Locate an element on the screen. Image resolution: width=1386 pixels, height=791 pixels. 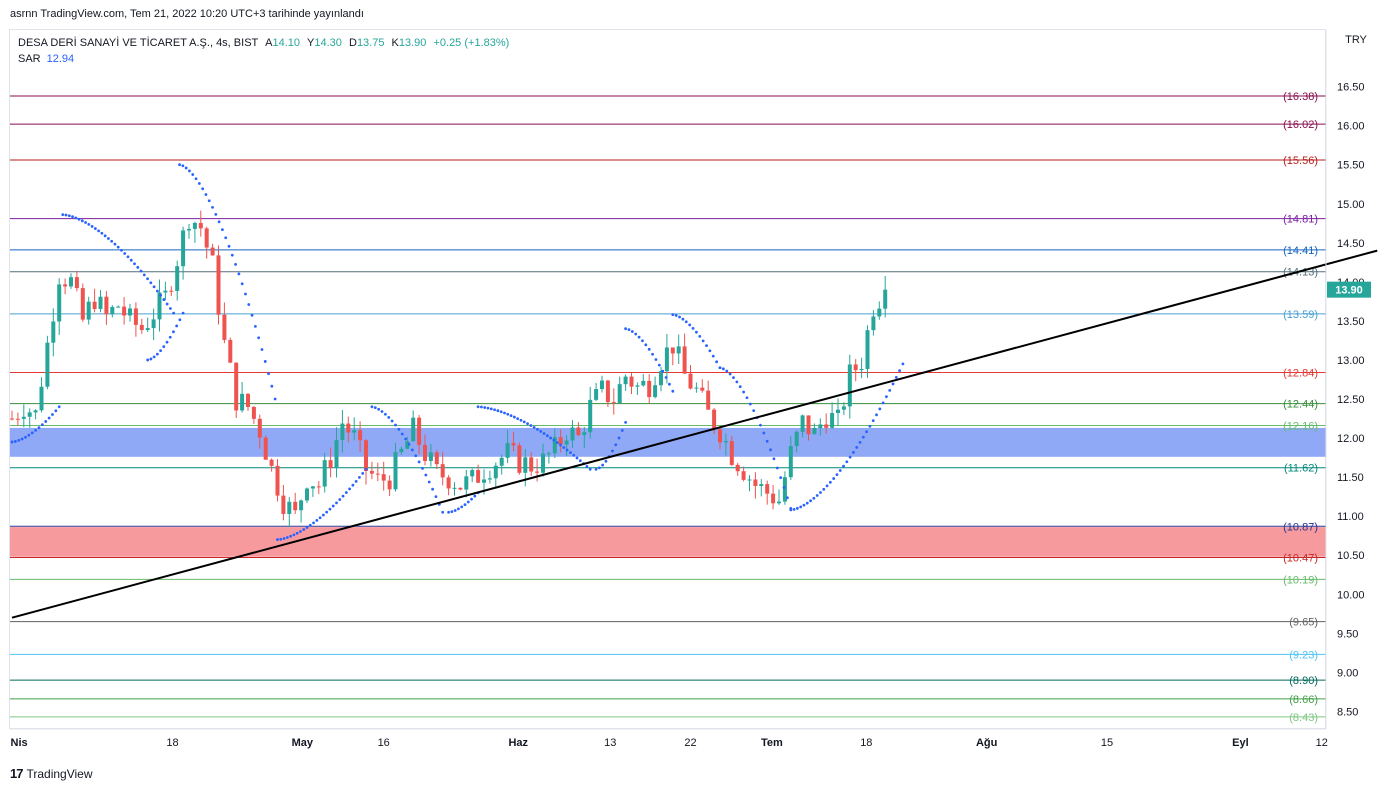
time-tick-label: Haz is located at coordinates (518, 743).